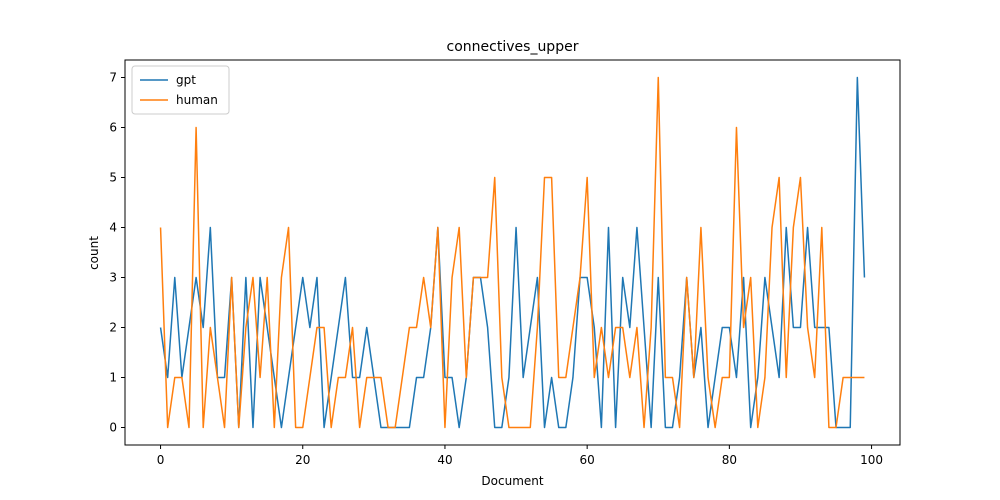  Describe the element at coordinates (113, 328) in the screenshot. I see `y-tick-label: 2` at that location.